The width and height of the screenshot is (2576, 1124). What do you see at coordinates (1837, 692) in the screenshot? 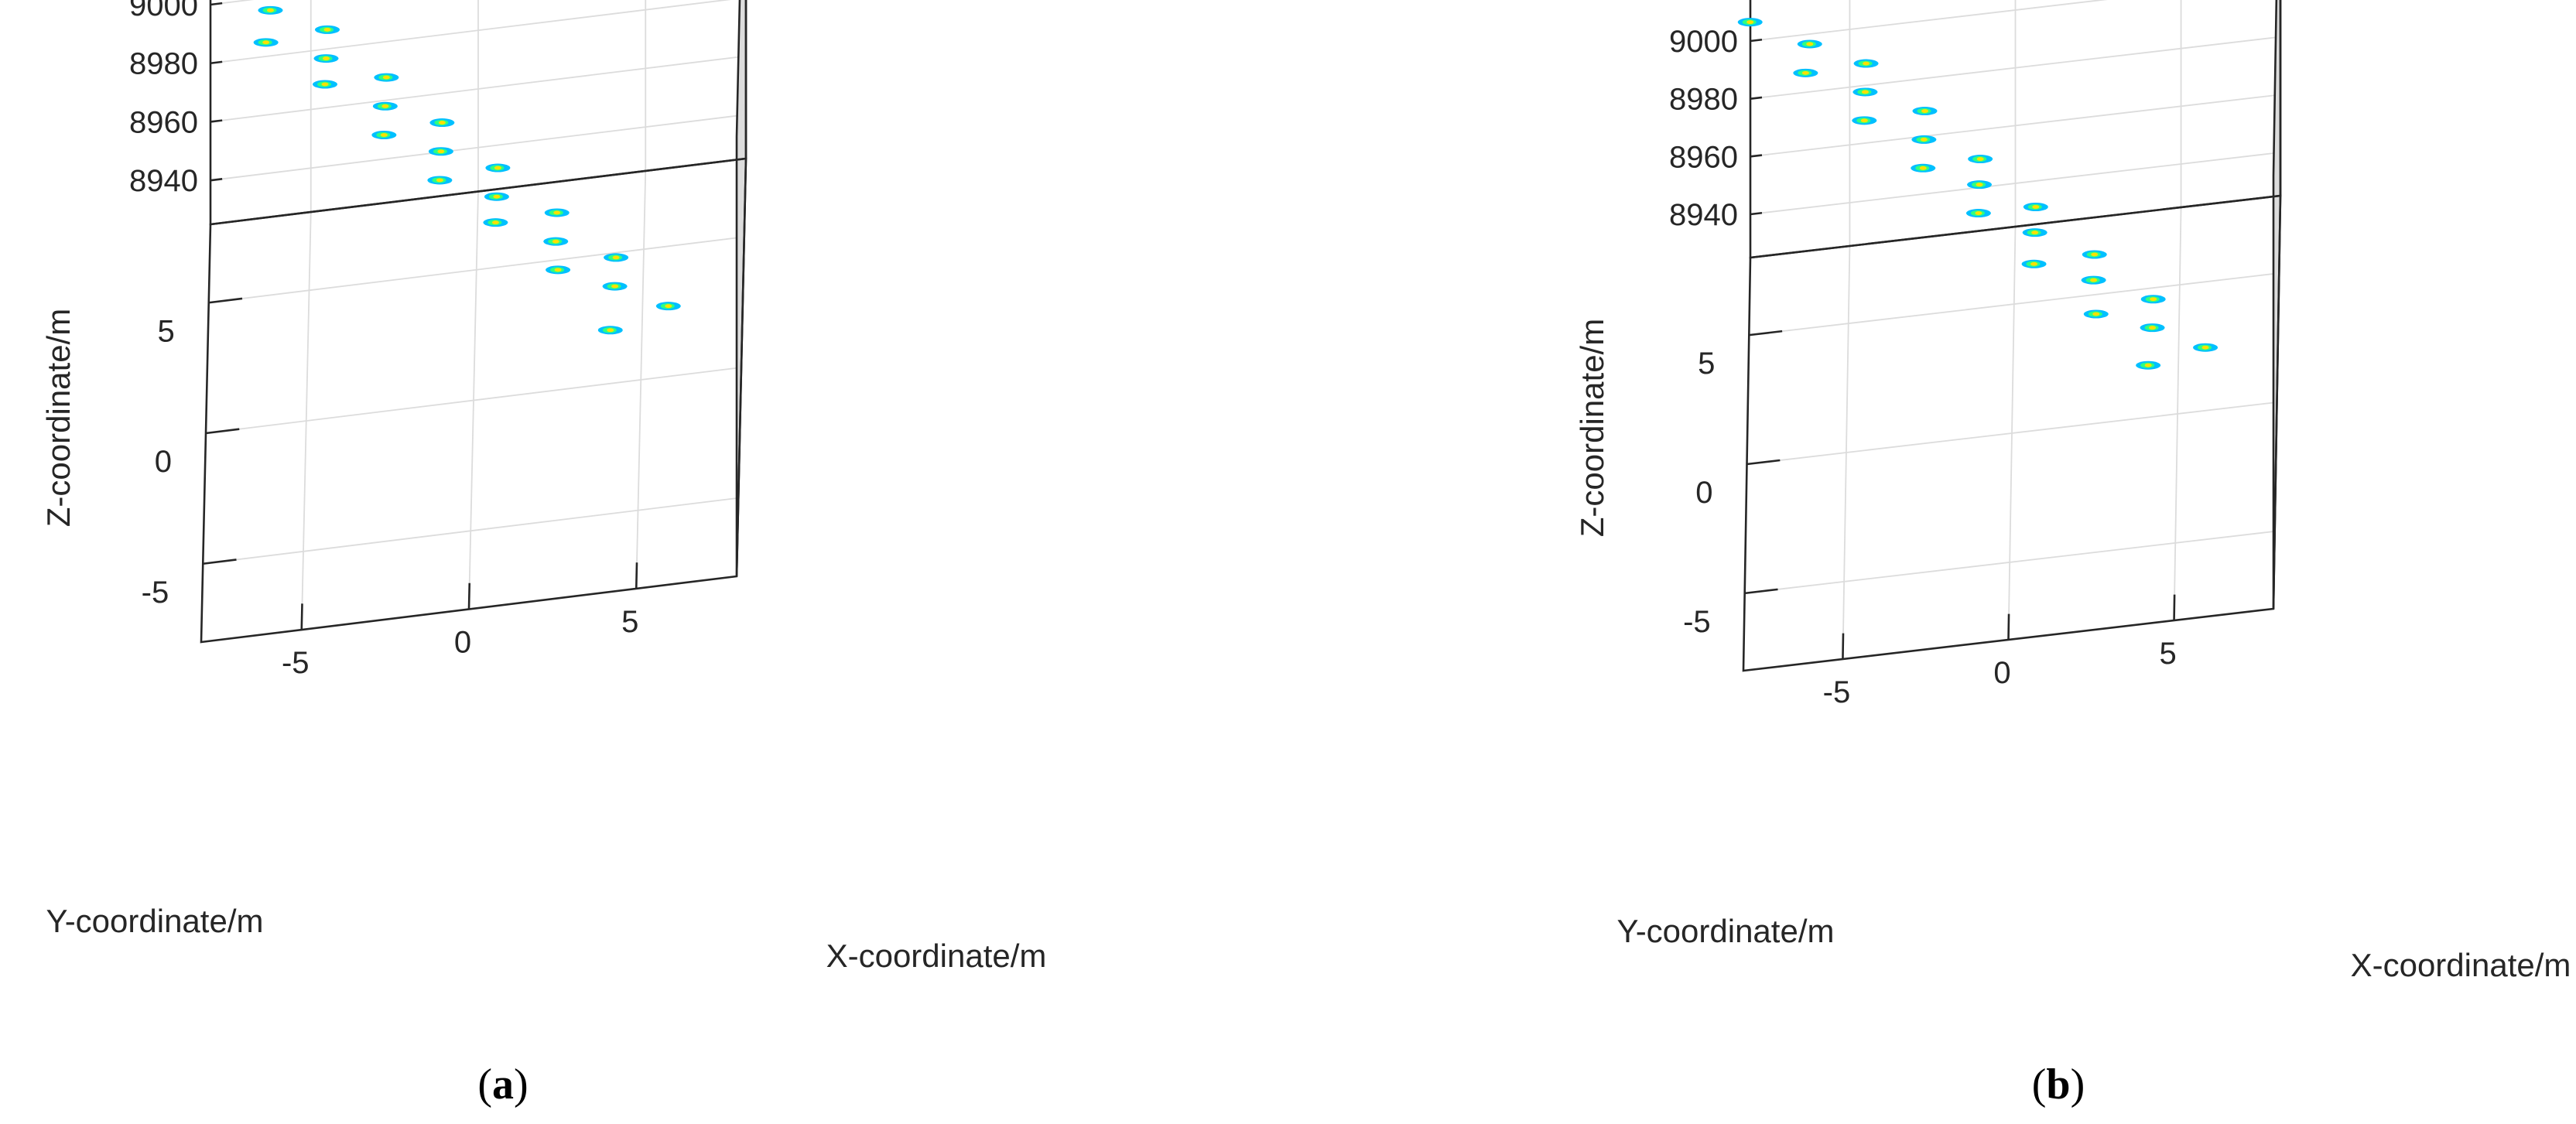
I see `x-tick-label: -5` at bounding box center [1837, 692].